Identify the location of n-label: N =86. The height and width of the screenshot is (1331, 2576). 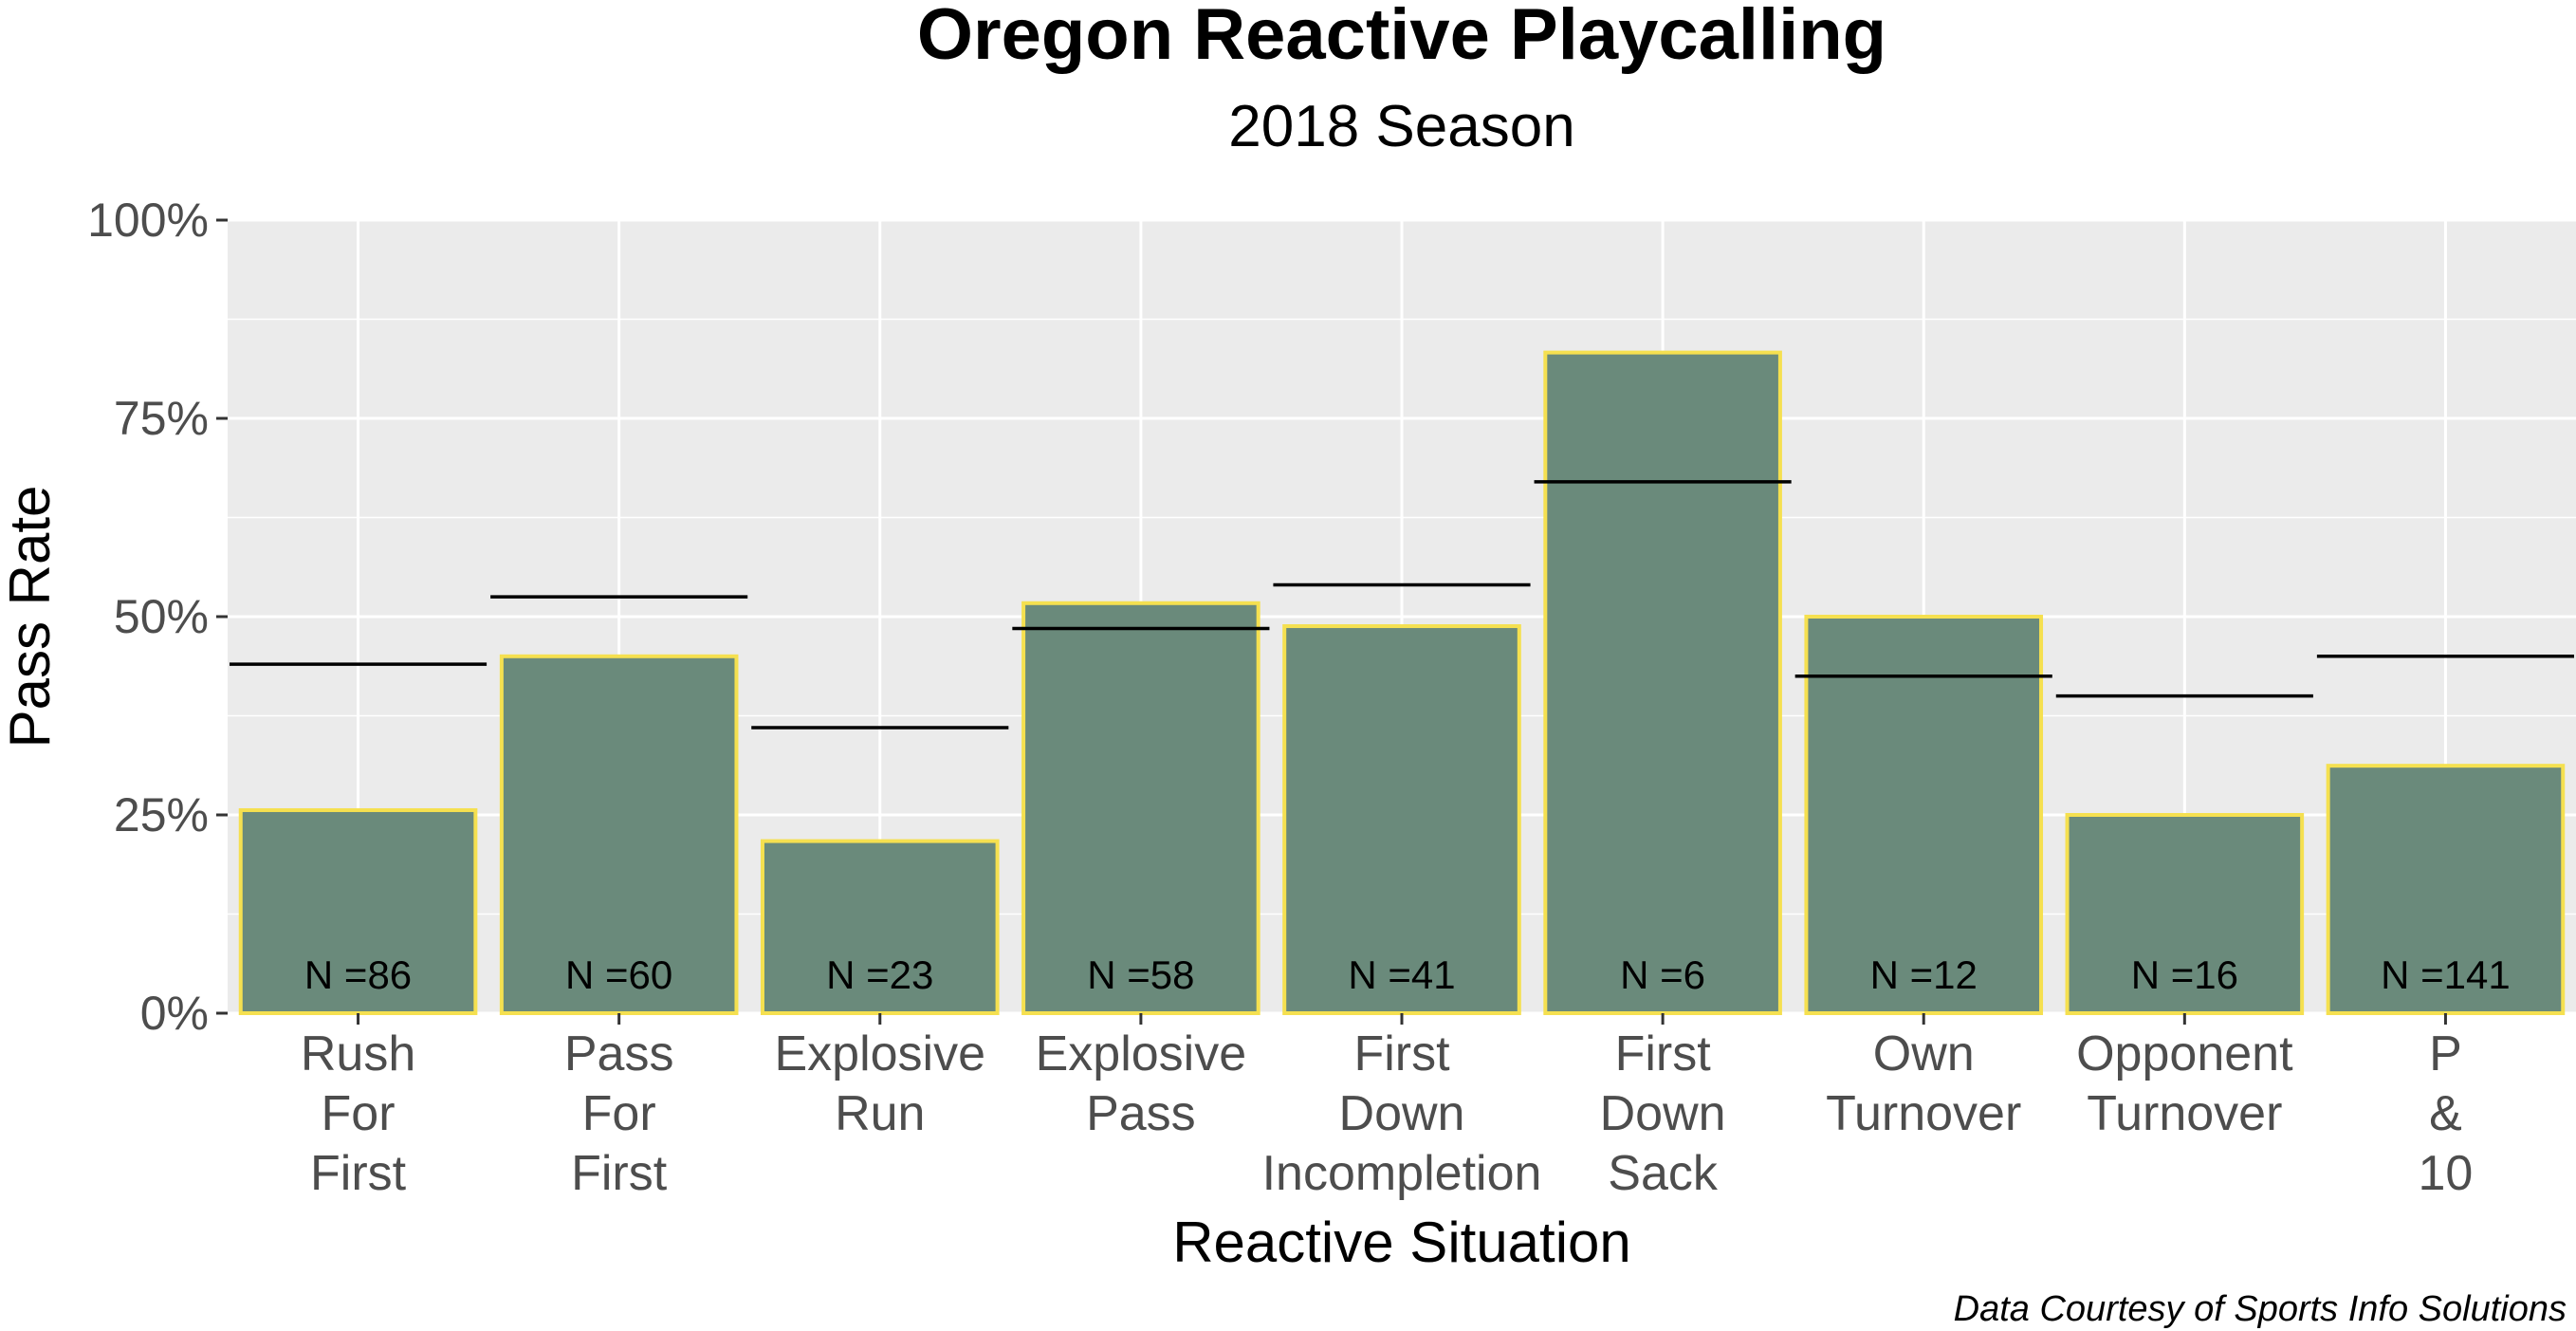
(358, 974).